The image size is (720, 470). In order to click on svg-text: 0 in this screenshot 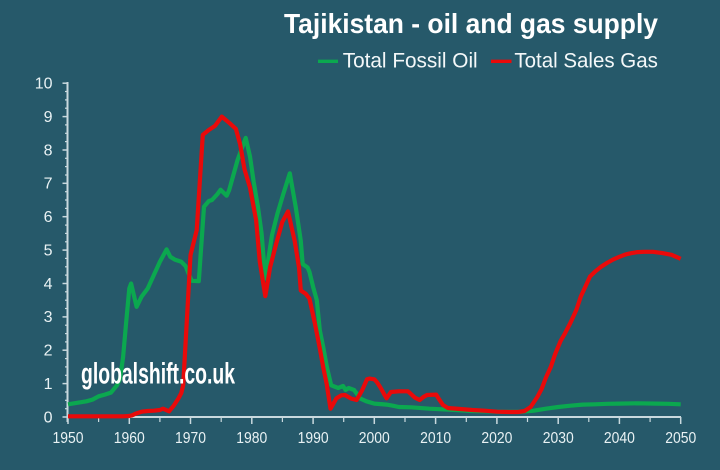, I will do `click(48, 417)`.